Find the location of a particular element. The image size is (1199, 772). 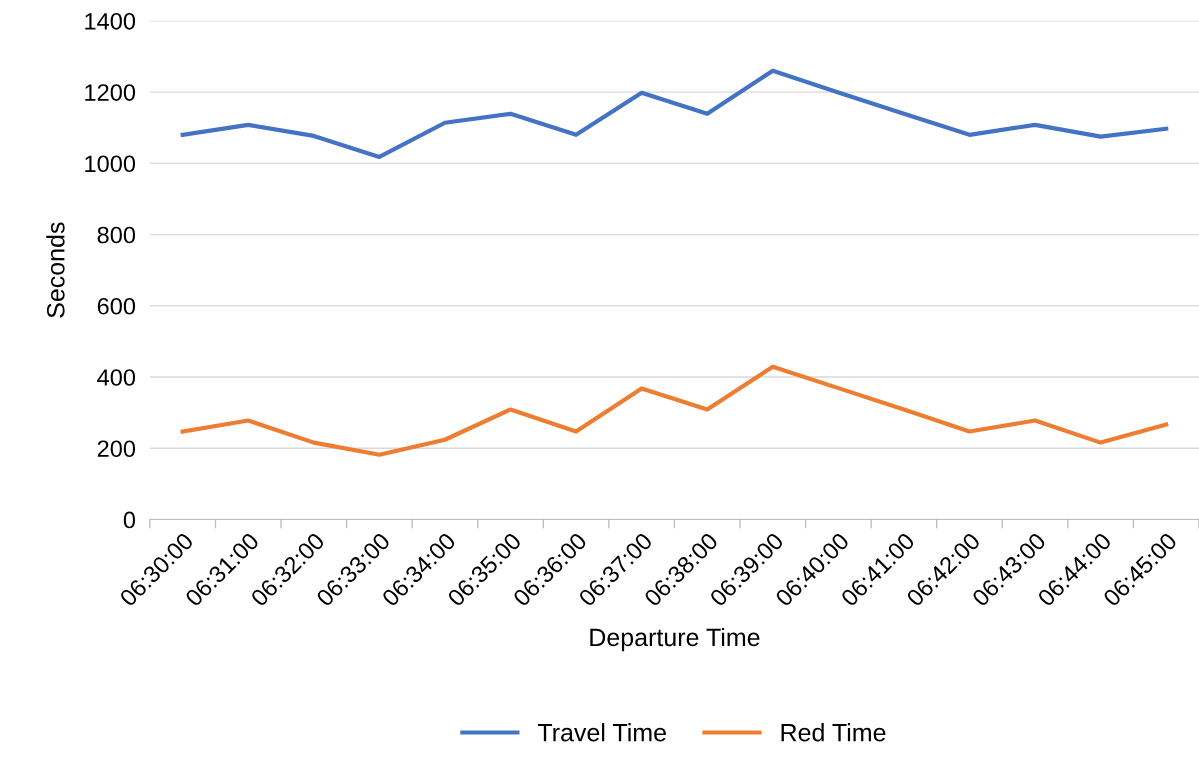

y-tick-label: 200 is located at coordinates (116, 449).